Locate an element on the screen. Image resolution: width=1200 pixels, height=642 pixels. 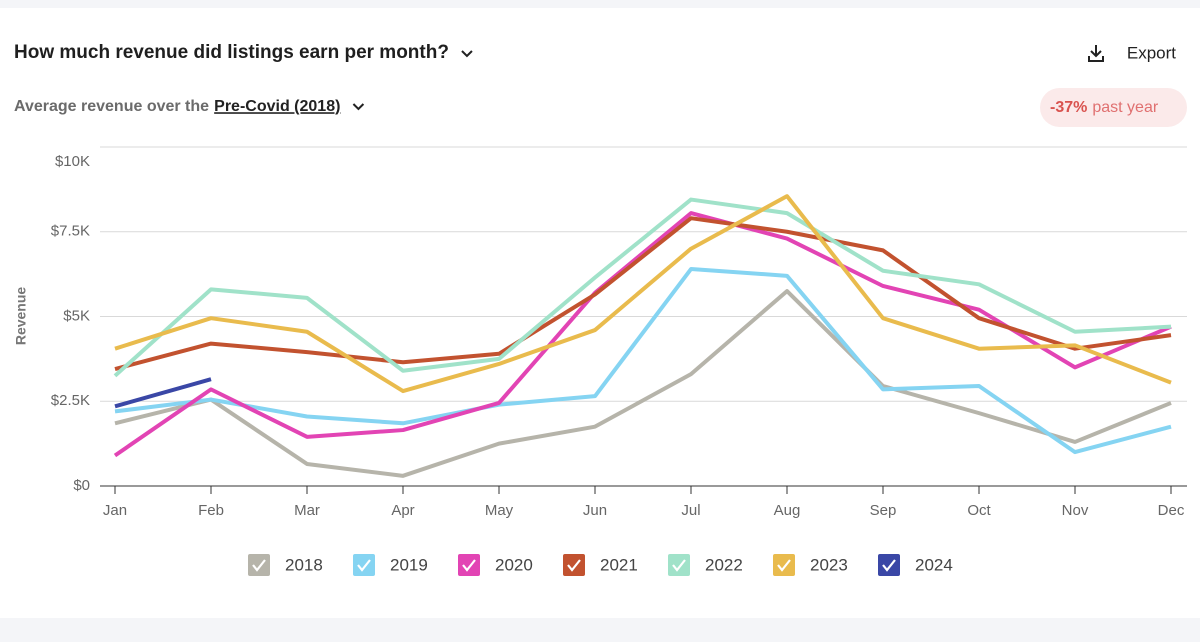
legend-label: 2021 is located at coordinates (619, 564).